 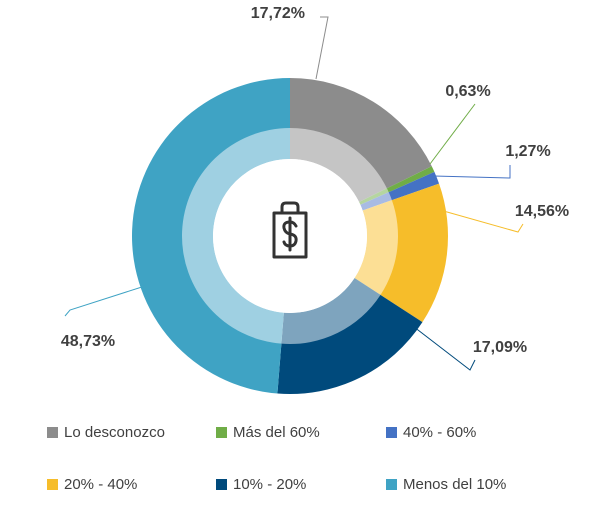 What do you see at coordinates (278, 13) in the screenshot?
I see `value-label-lo-desconozco: 17,72%` at bounding box center [278, 13].